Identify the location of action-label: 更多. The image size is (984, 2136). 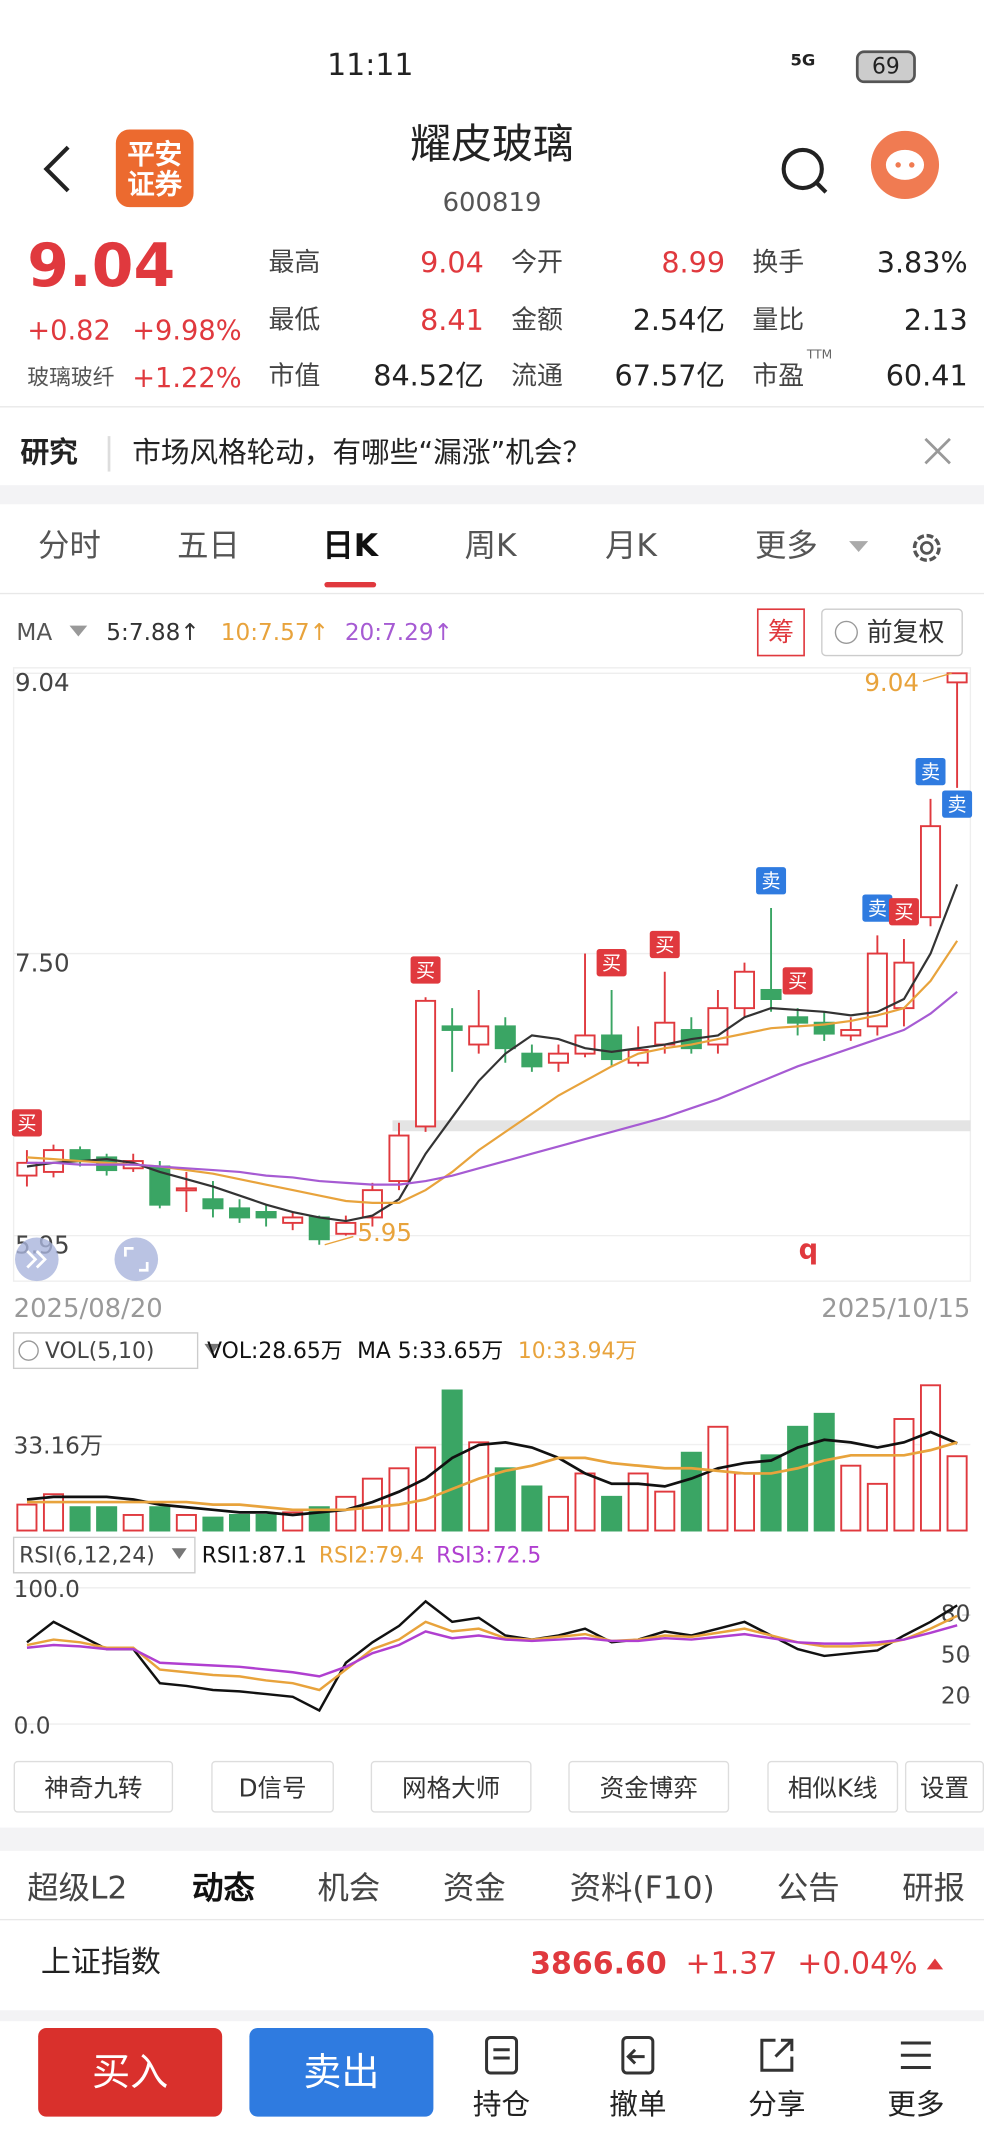
(916, 2104).